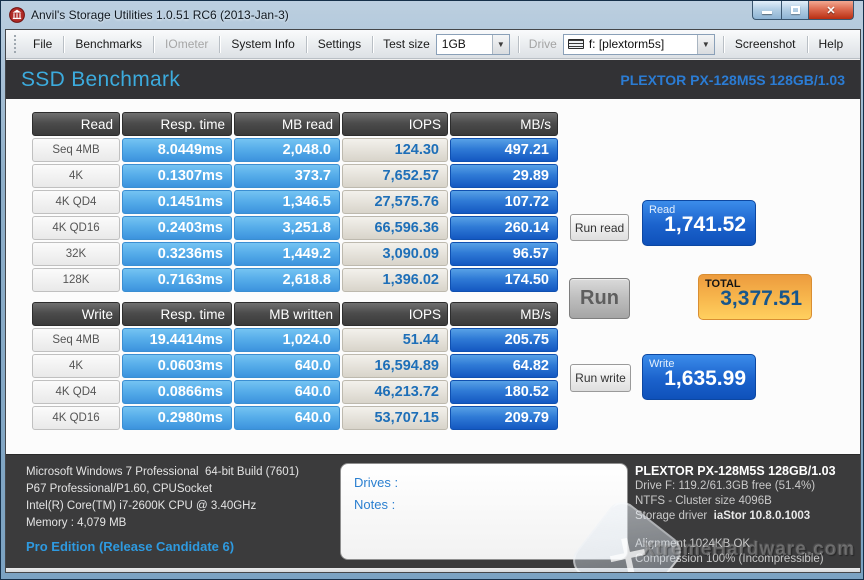 The height and width of the screenshot is (580, 864). I want to click on write-mbs-cell: 180.52, so click(504, 392).